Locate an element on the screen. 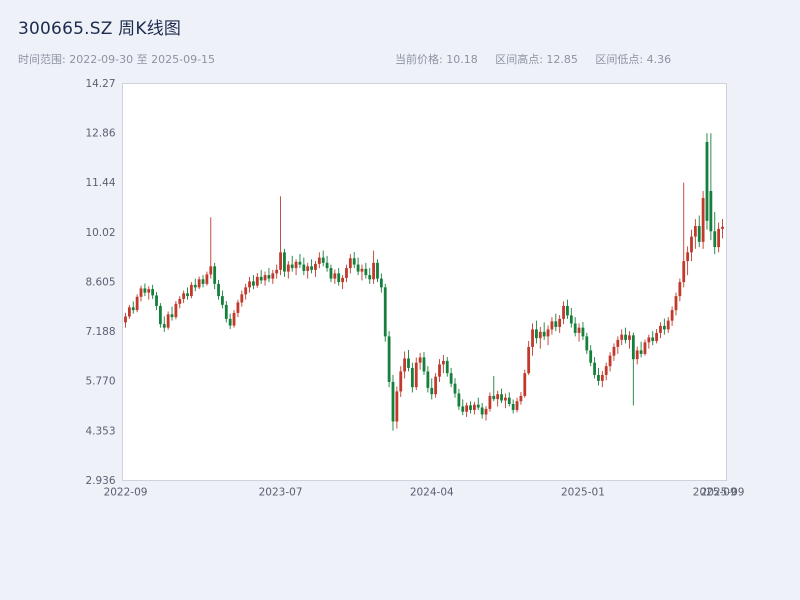 This screenshot has height=600, width=800. x-tick-label: 2023-07 is located at coordinates (281, 493).